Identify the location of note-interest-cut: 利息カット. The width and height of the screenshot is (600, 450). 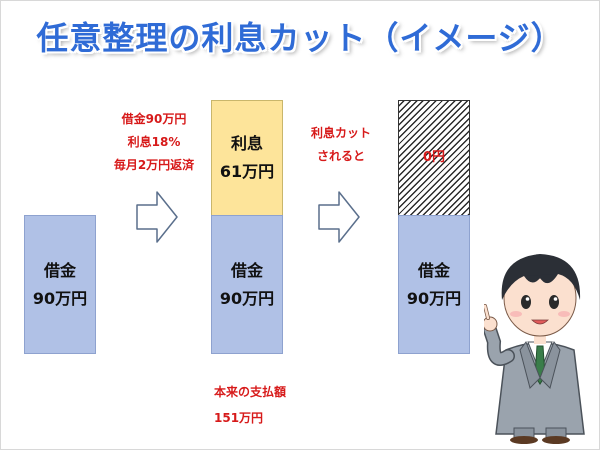
(340, 133).